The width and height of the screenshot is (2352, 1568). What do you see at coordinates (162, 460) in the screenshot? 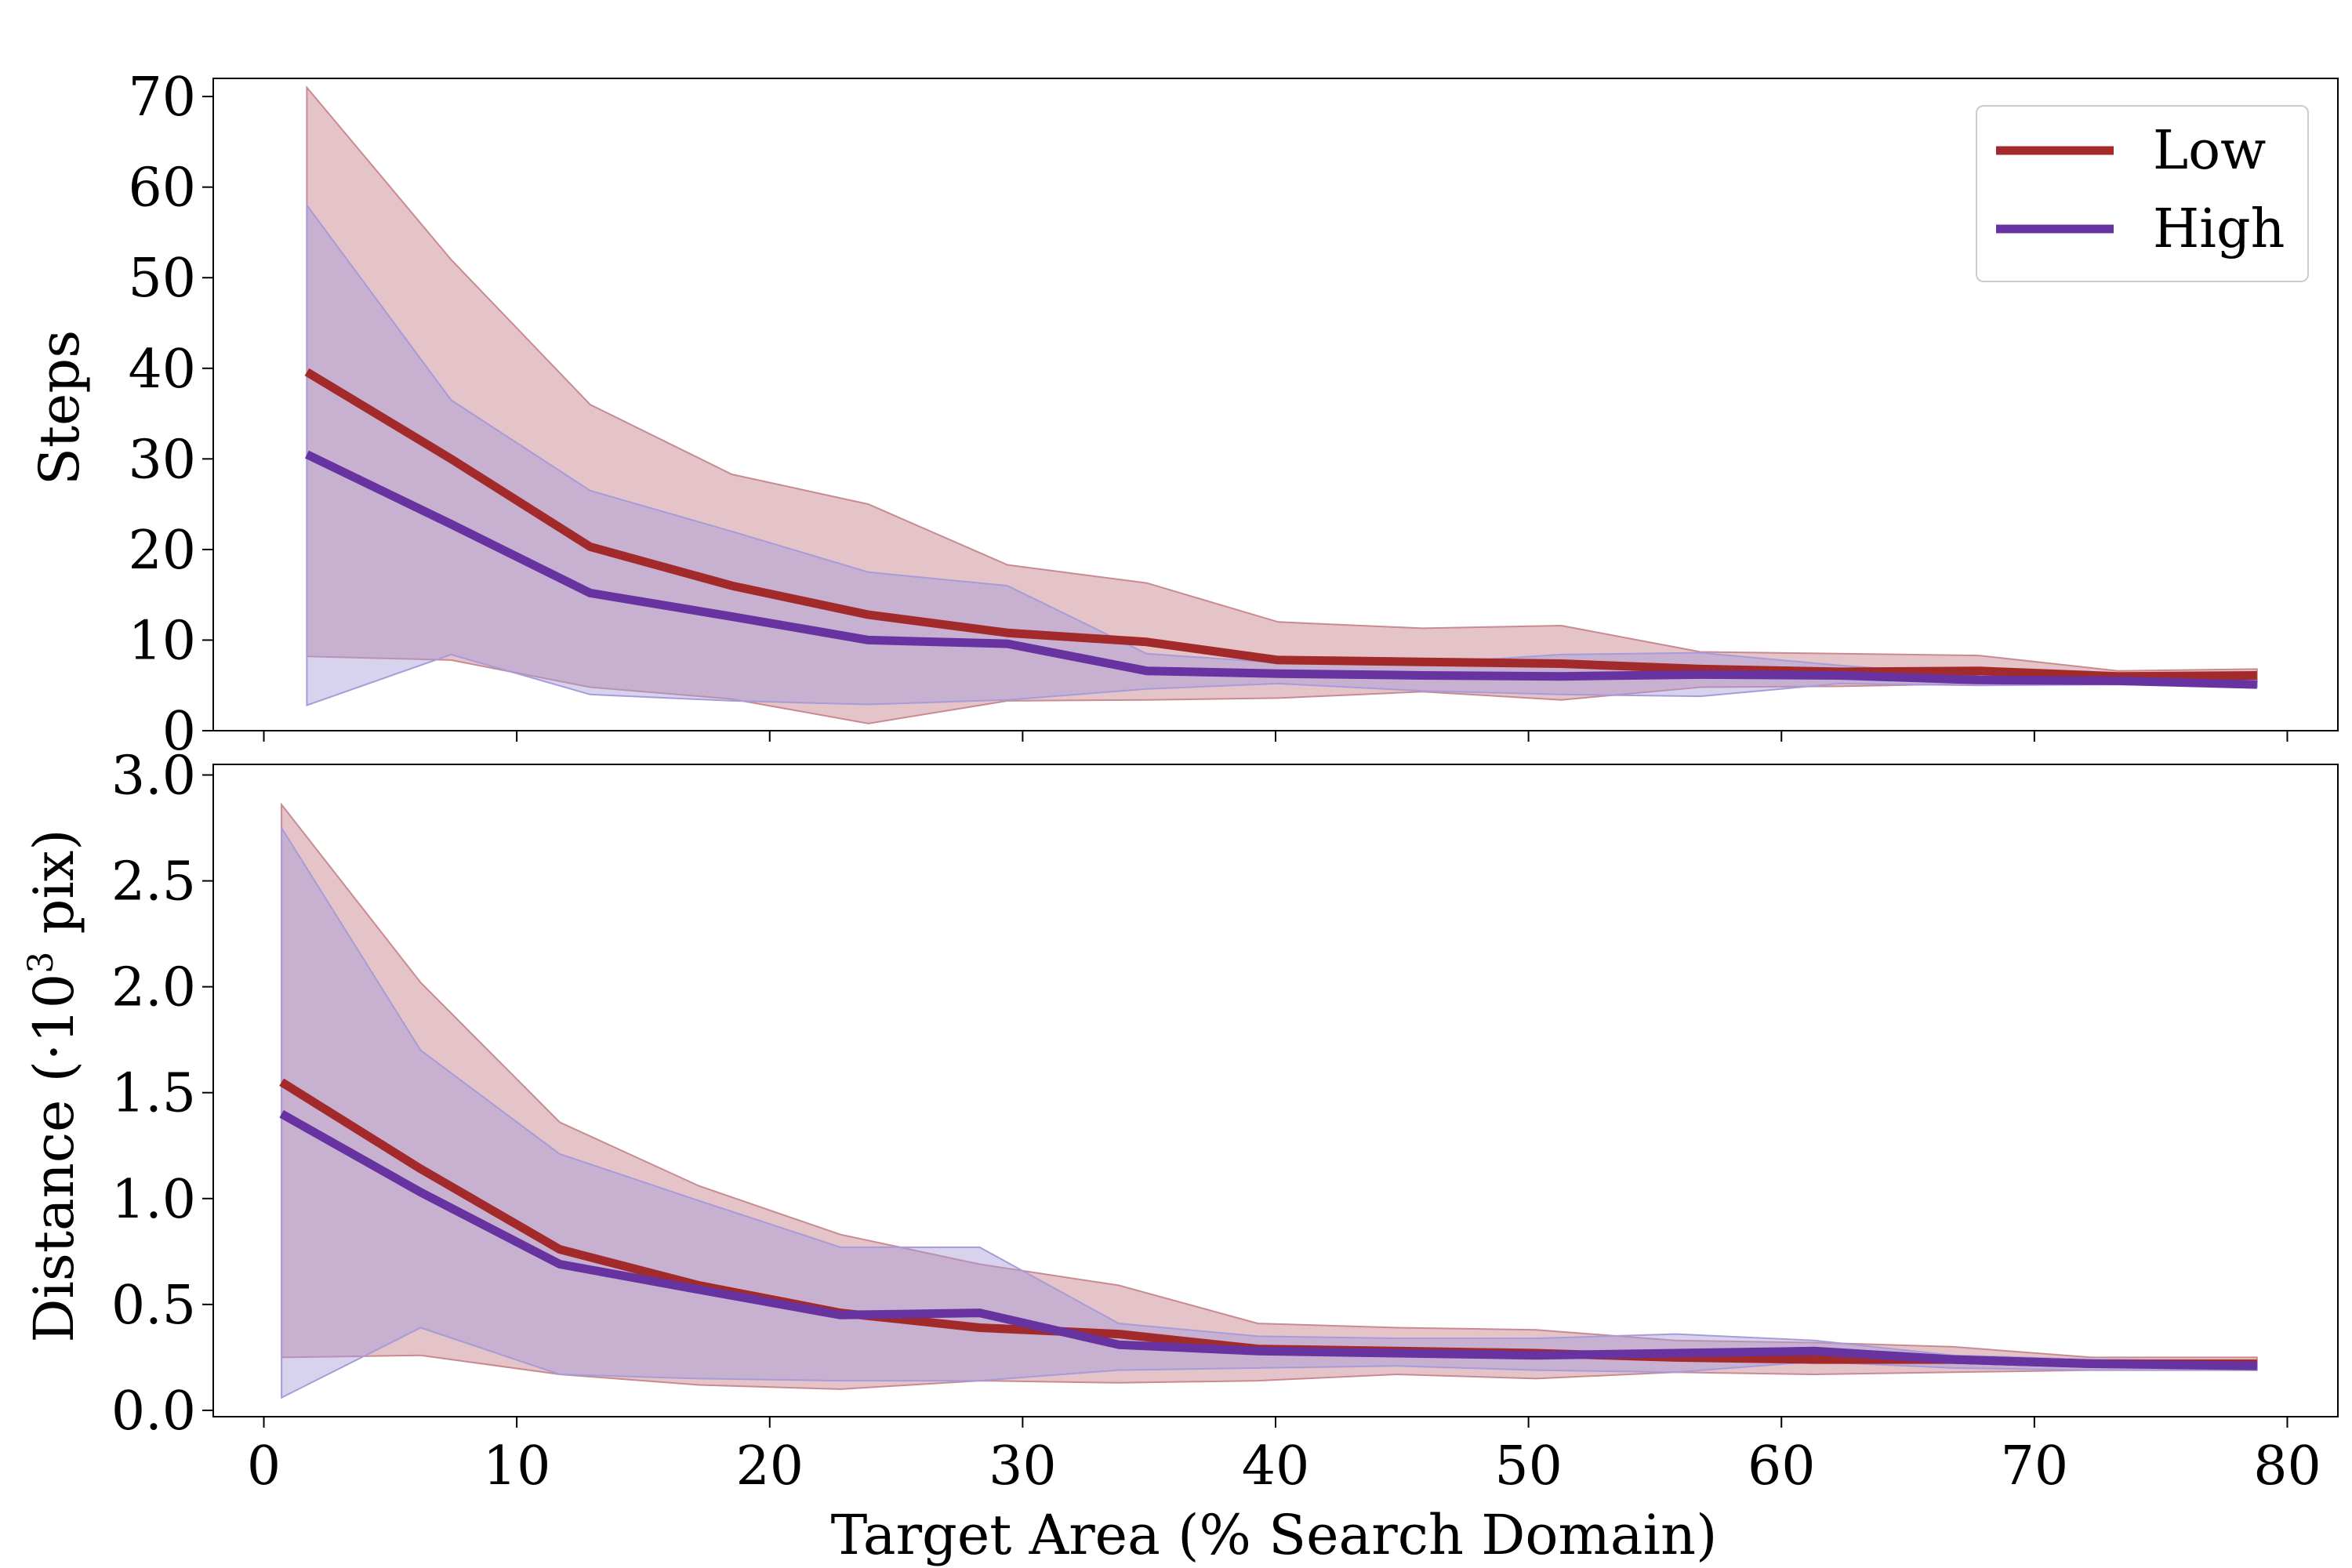
I see `top-ytick-label: 30` at bounding box center [162, 460].